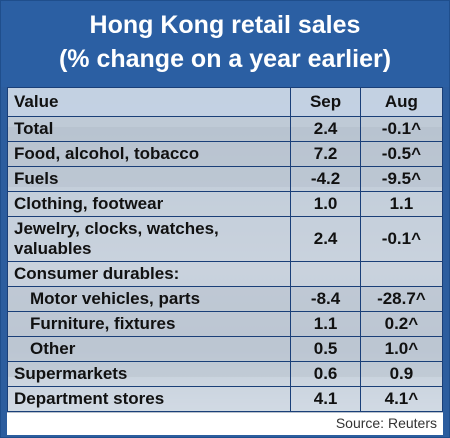  I want to click on sep-value: 7.2, so click(325, 154).